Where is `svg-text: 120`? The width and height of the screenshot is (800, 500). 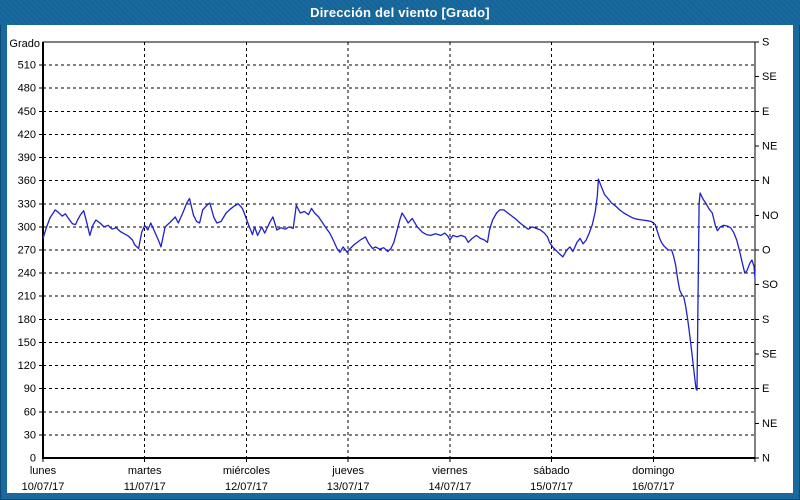
svg-text: 120 is located at coordinates (27, 366).